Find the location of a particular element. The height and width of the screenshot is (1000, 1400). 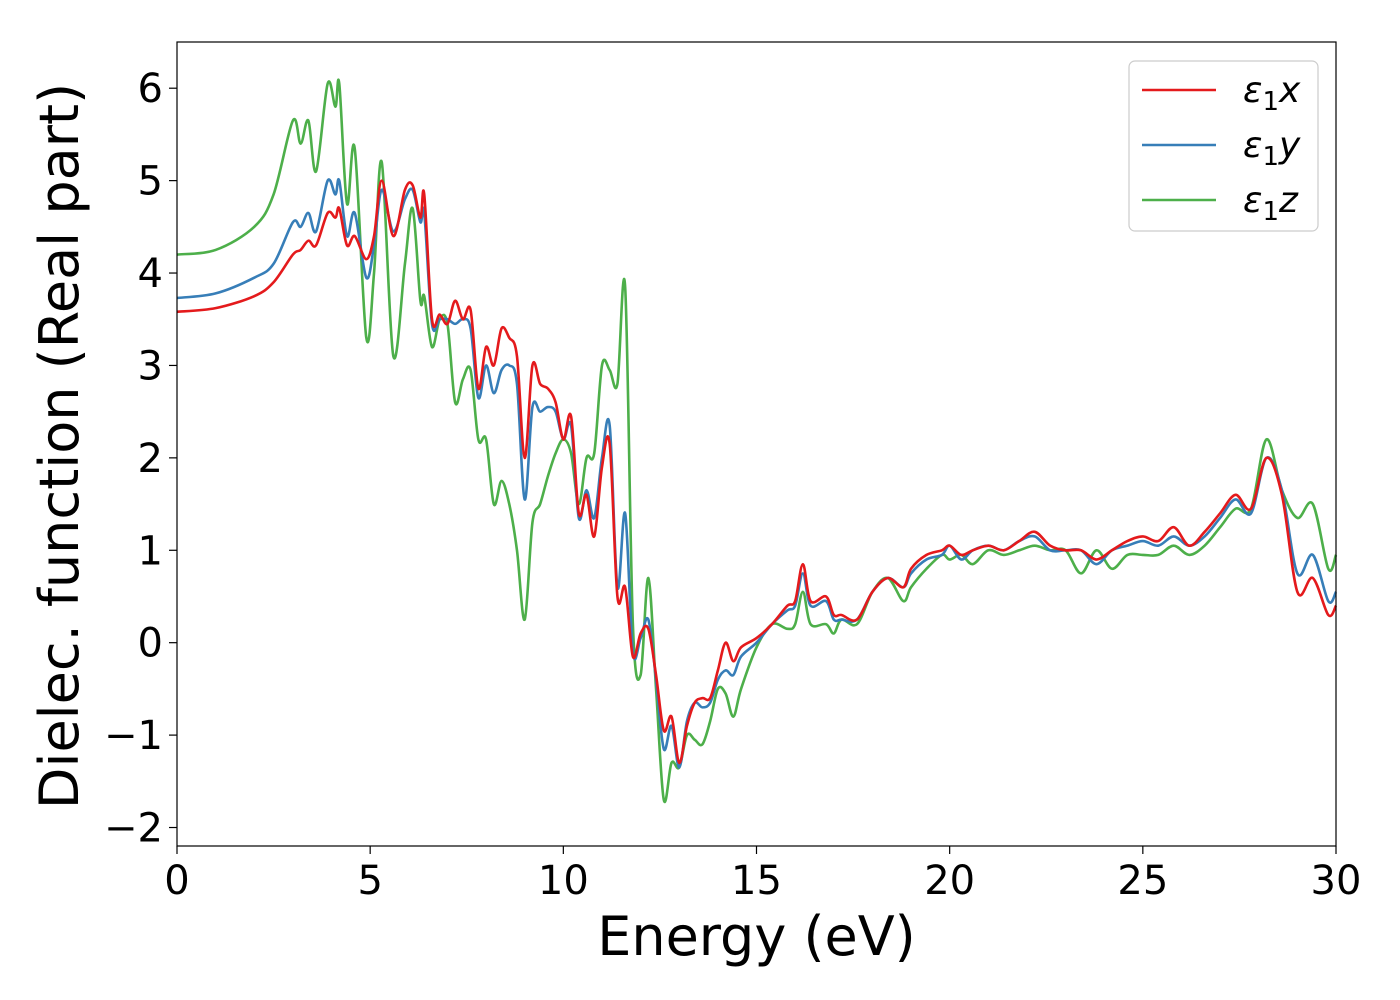

y-axis-label: Dielec. function (Real part) is located at coordinates (59, 446).